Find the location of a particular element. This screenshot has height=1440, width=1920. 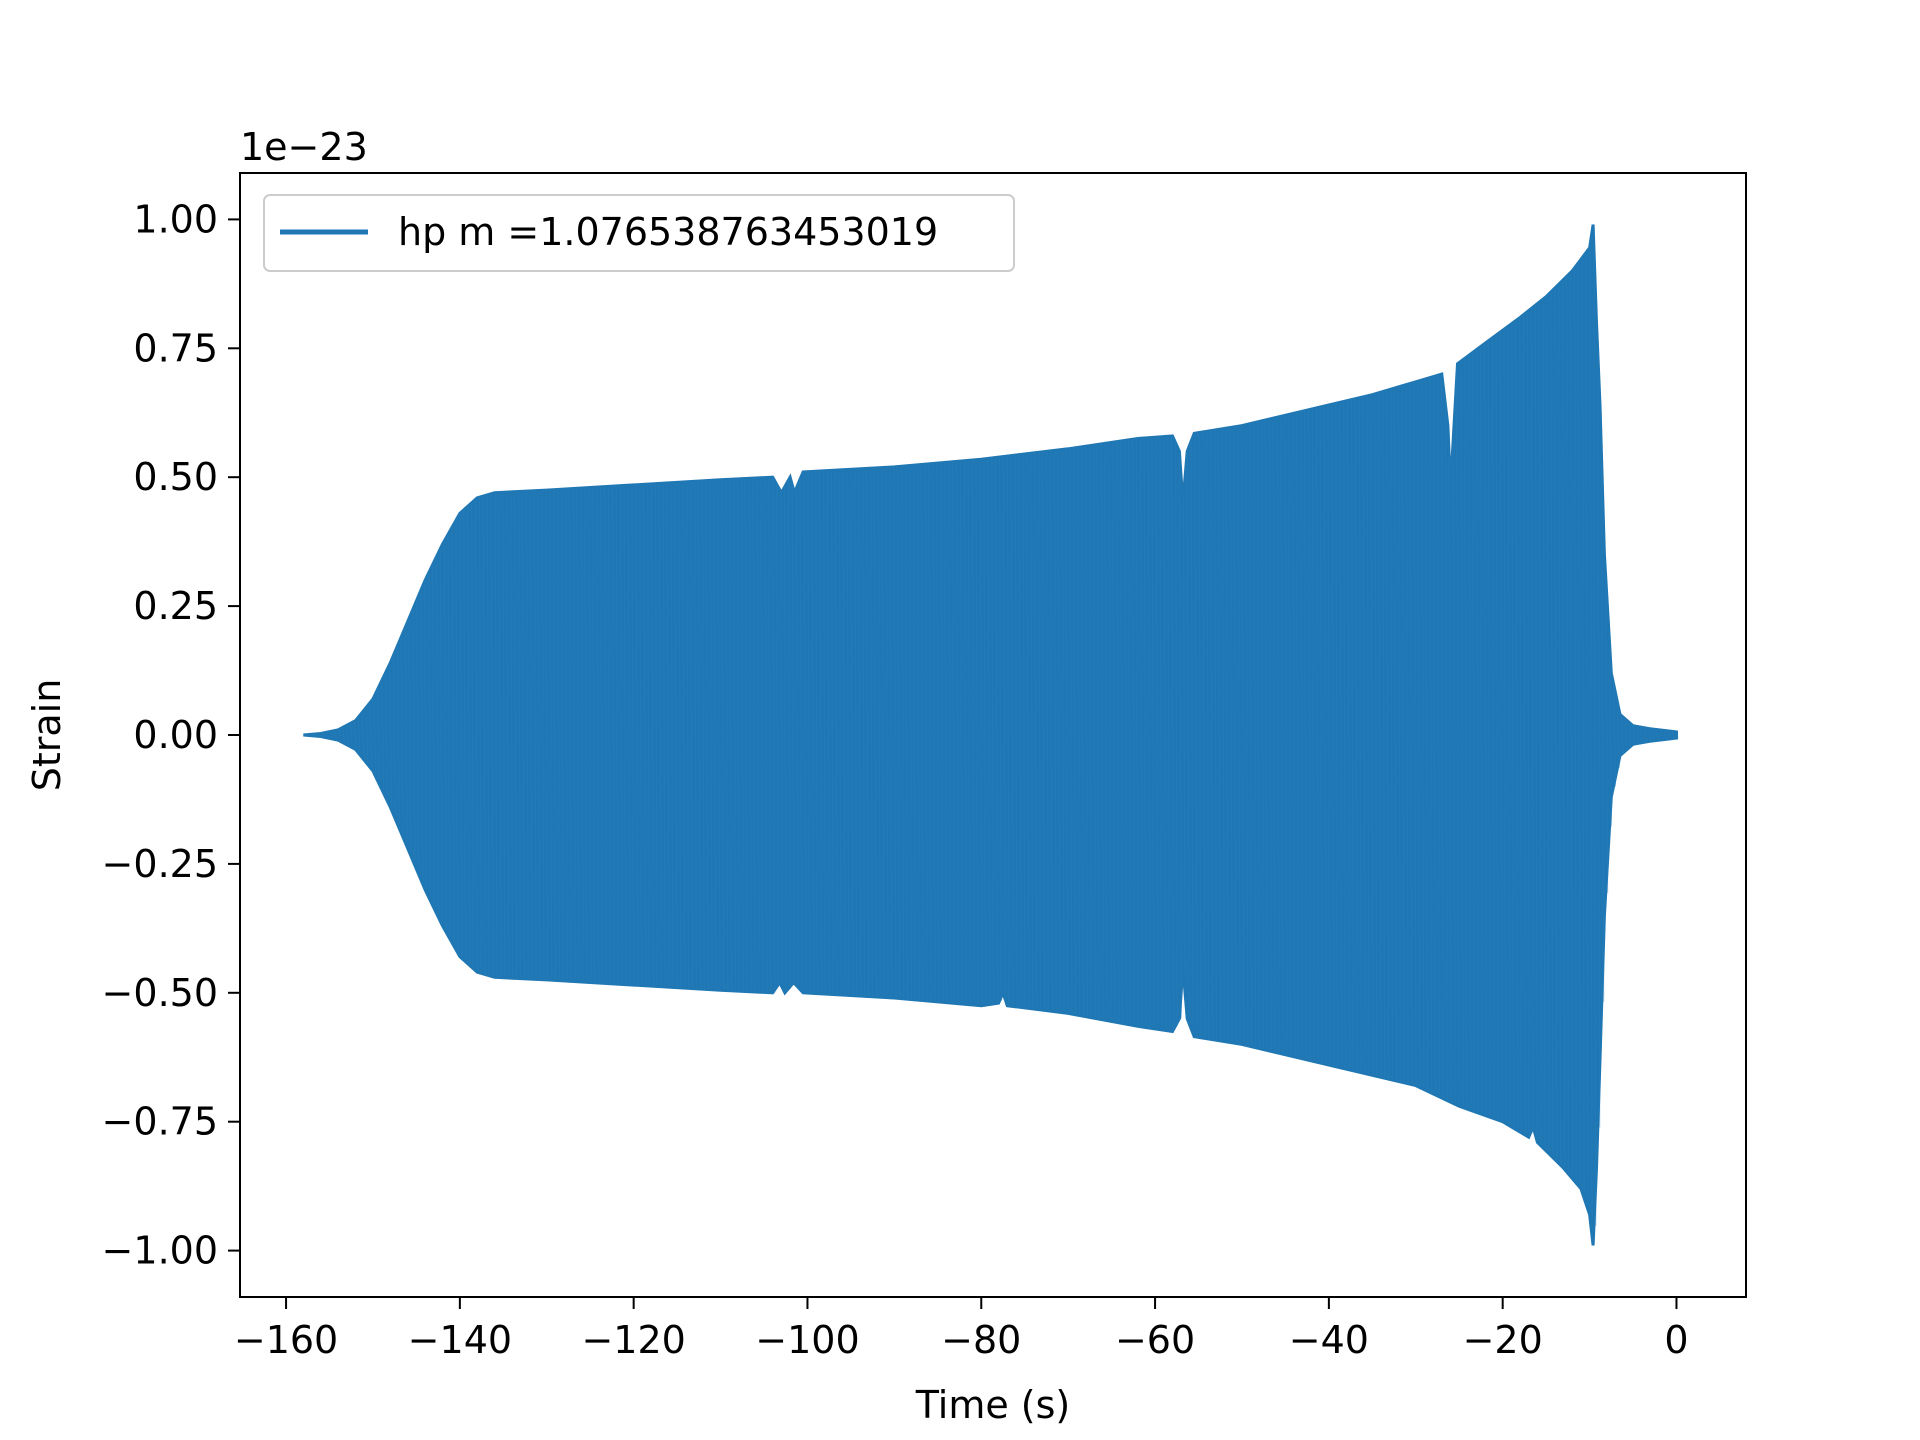

y-tick-label: 0.75 is located at coordinates (175, 348).